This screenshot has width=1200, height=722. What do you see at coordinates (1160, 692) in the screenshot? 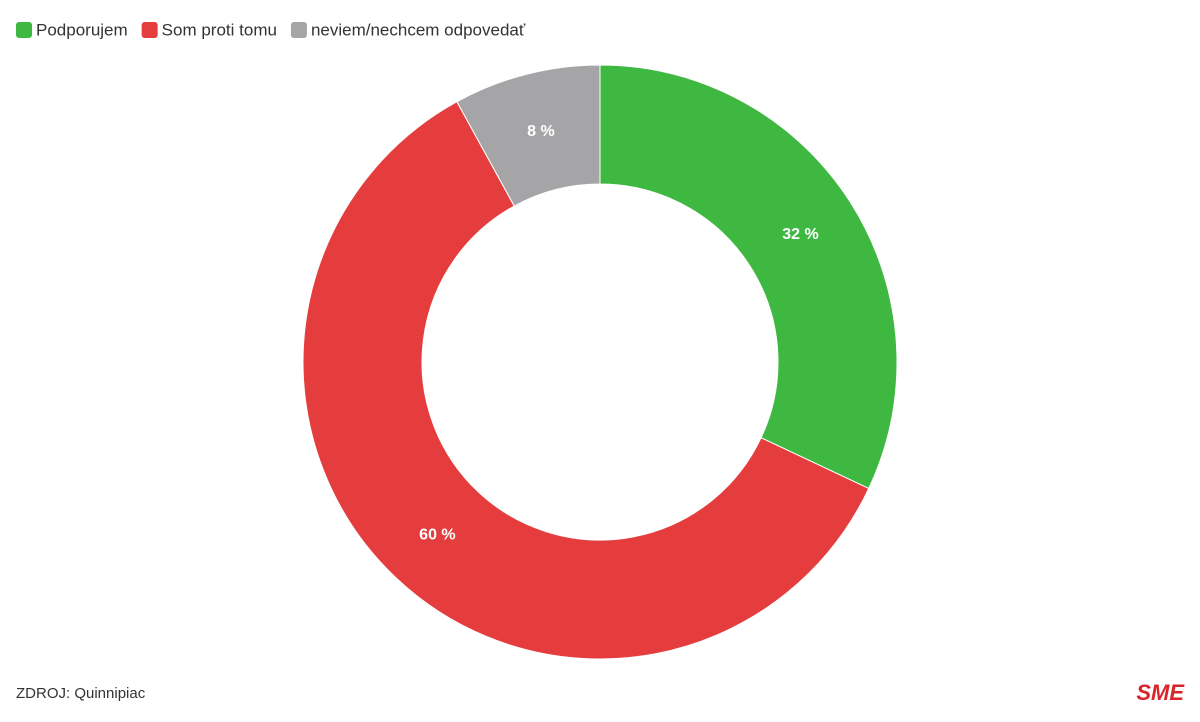
I see `brand-logo: SME` at bounding box center [1160, 692].